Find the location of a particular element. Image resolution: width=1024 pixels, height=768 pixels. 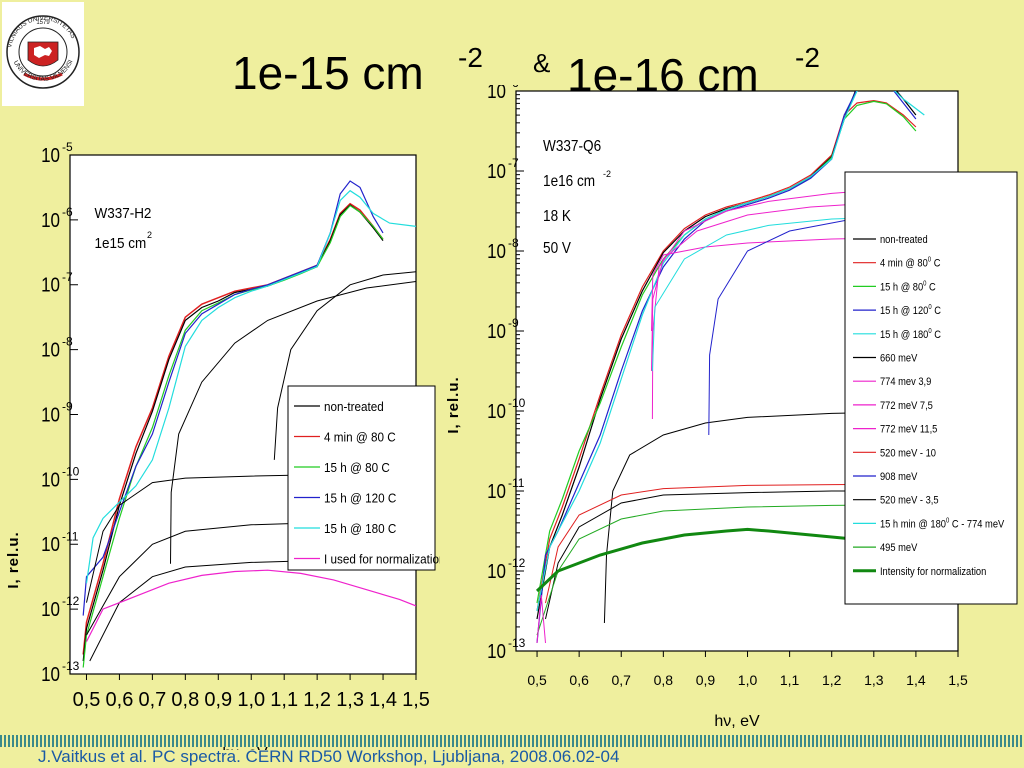

annotation-line: W337-H2 is located at coordinates (123, 213).